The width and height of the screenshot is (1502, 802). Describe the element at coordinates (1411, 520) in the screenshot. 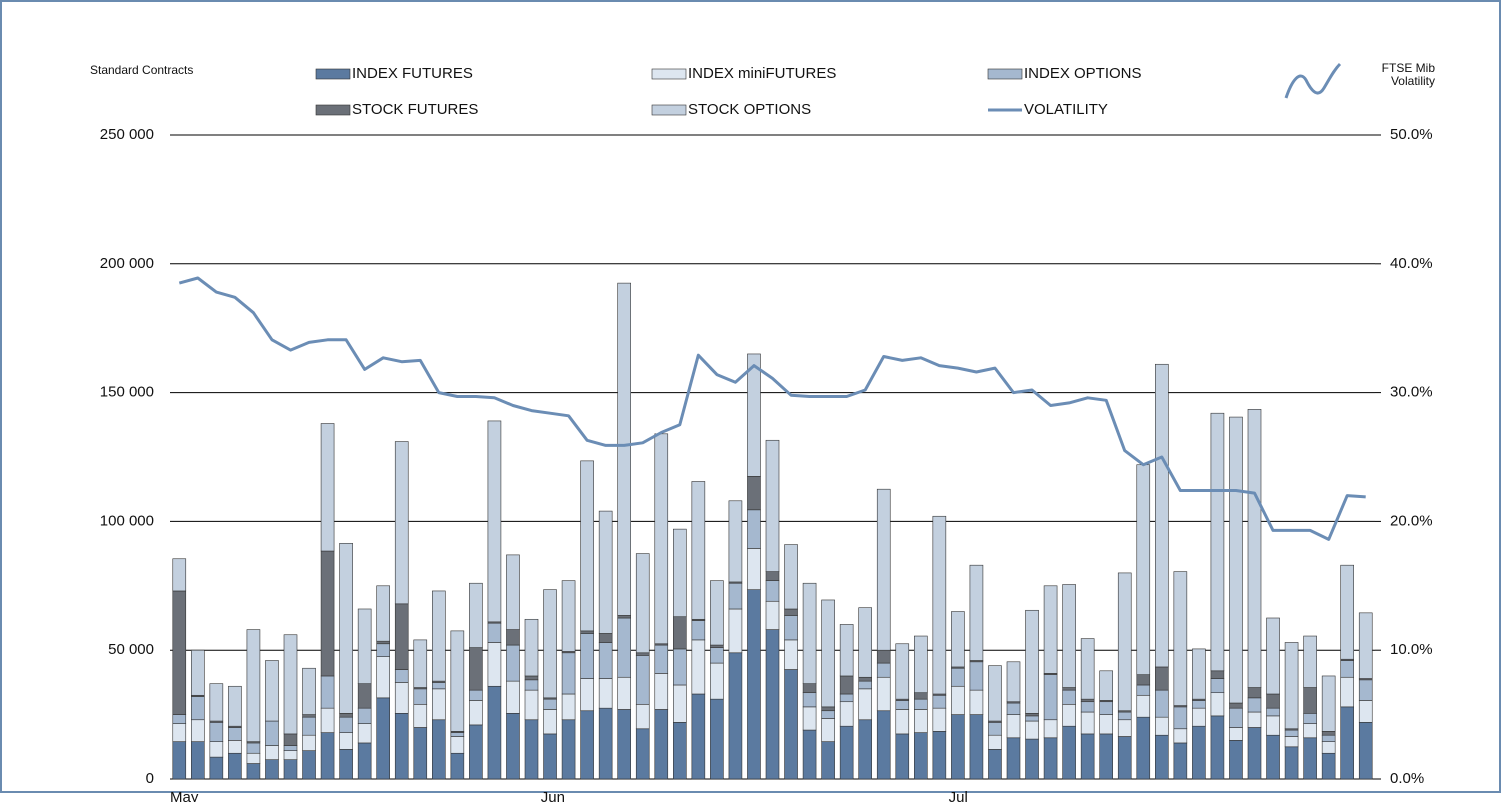

I see `y2-tick-label: 20.0%` at that location.